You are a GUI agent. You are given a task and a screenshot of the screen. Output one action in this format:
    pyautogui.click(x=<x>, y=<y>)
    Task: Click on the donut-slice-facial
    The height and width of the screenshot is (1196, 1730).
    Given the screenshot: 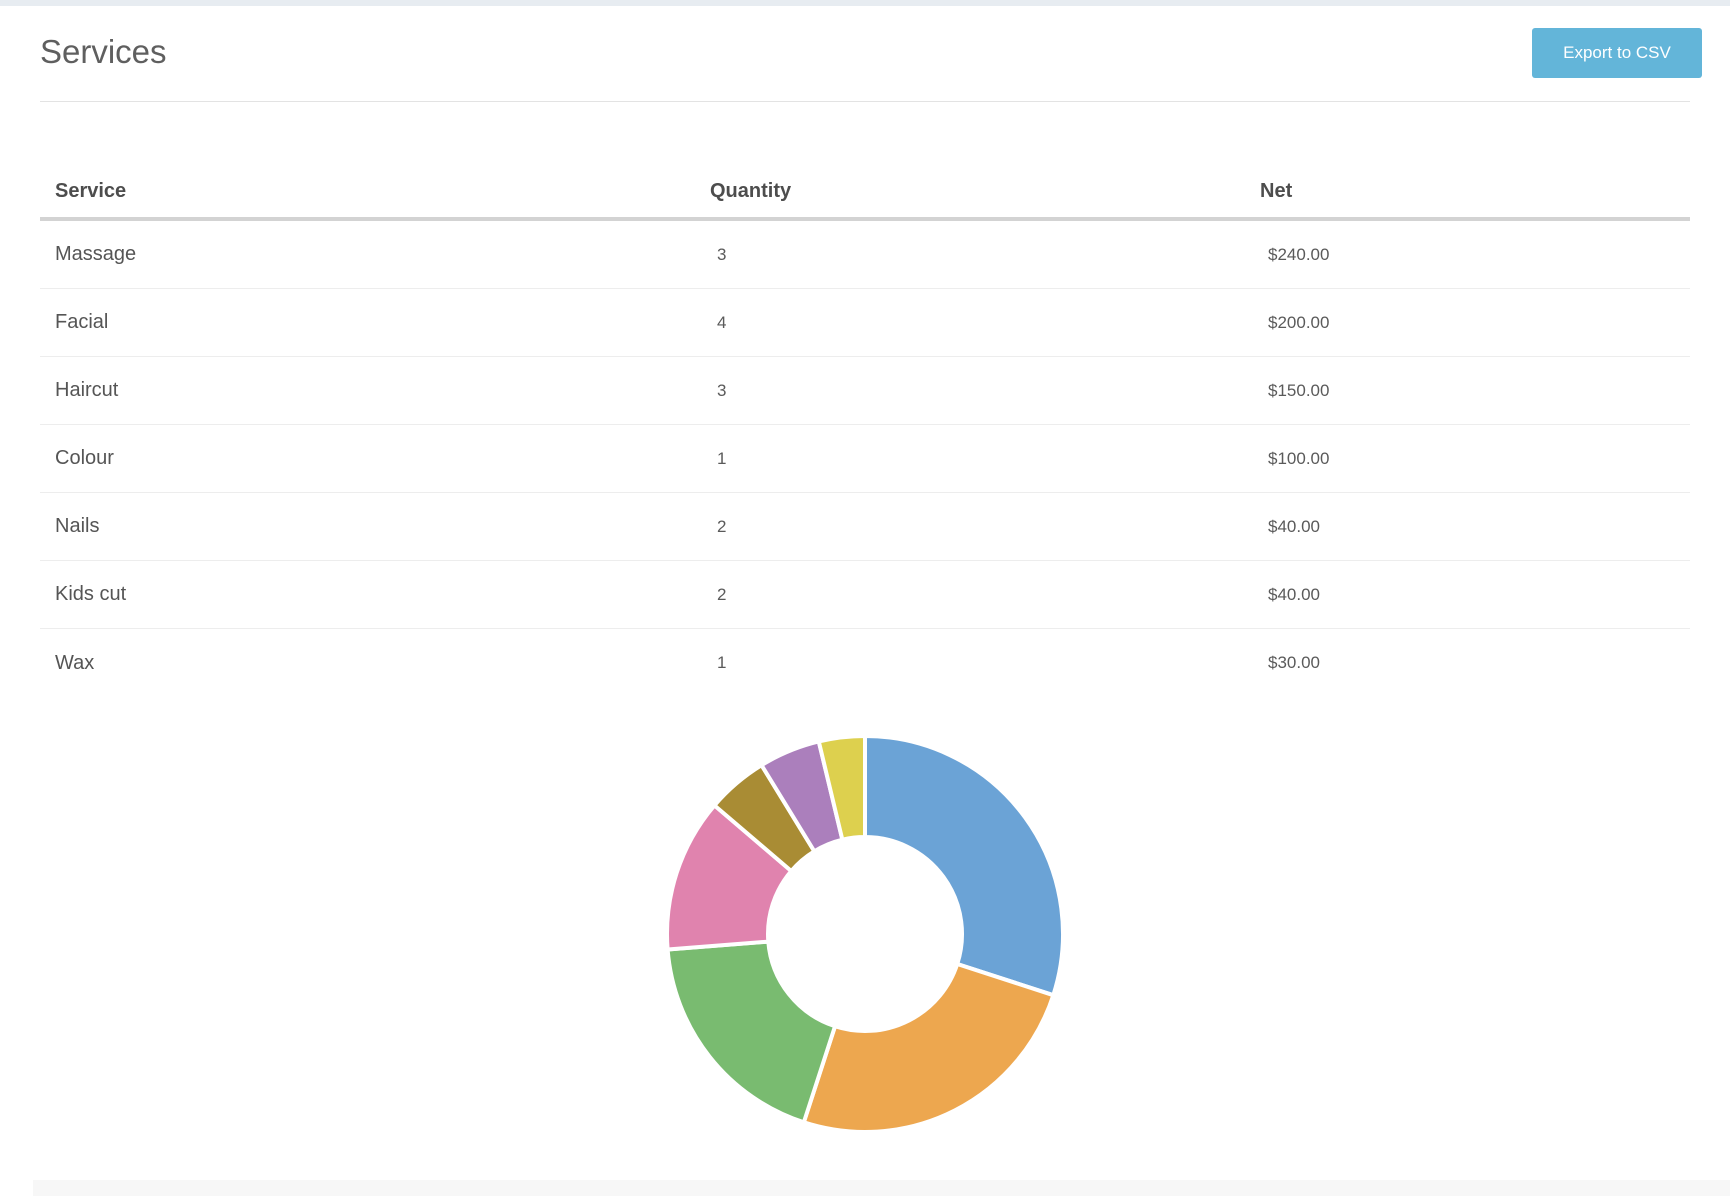 What is the action you would take?
    pyautogui.click(x=928, y=1047)
    